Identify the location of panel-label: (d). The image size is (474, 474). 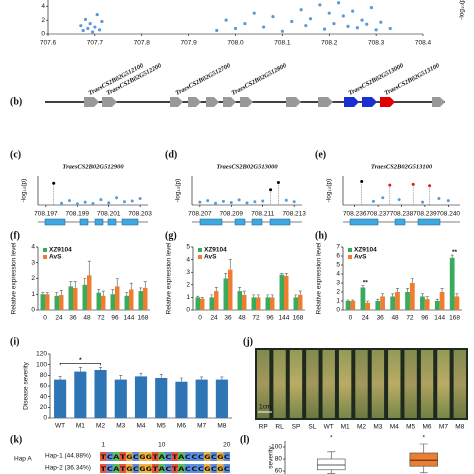
(171, 154).